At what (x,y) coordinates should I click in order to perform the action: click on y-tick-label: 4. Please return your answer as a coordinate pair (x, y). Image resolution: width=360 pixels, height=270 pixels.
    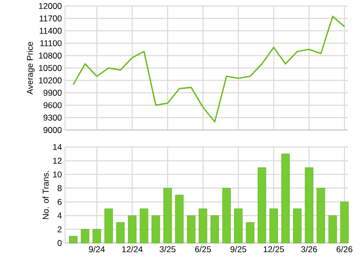
    Looking at the image, I should click on (59, 215).